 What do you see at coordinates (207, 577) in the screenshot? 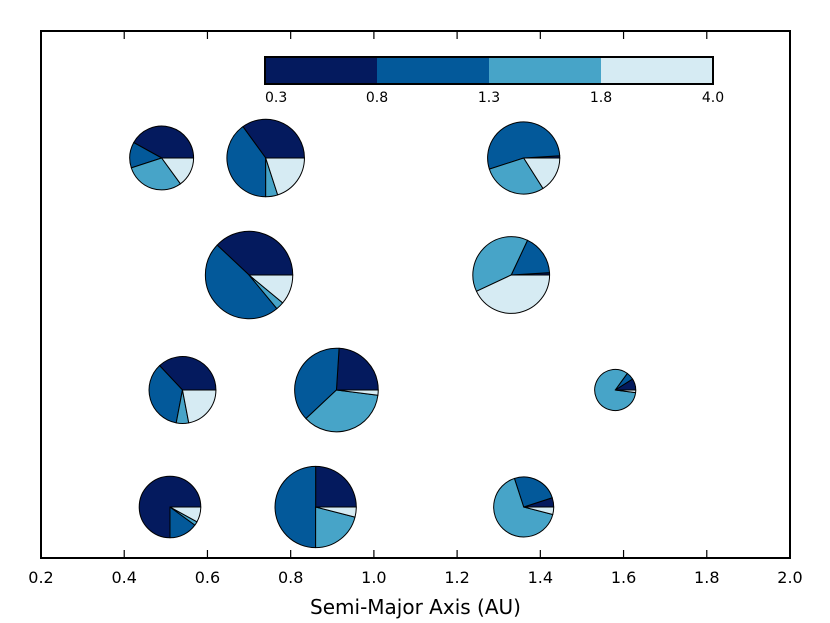
I see `x-tick-label: 0.6` at bounding box center [207, 577].